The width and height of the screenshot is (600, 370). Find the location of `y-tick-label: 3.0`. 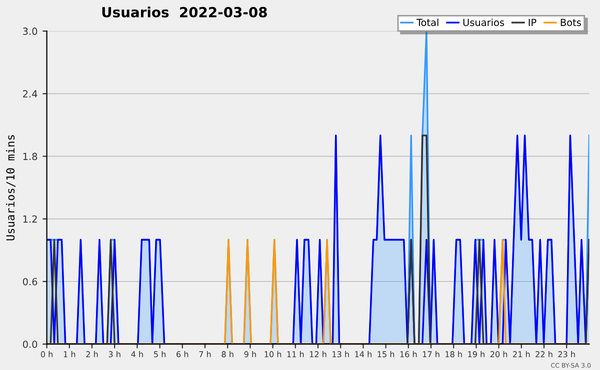

y-tick-label: 3.0 is located at coordinates (30, 31).